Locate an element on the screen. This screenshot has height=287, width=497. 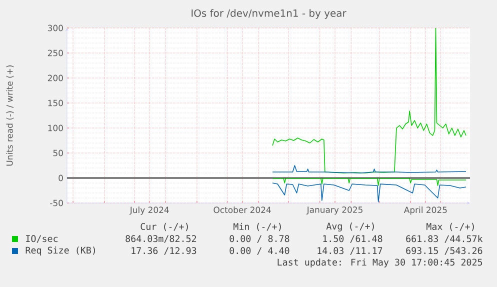
text: 17.36 /12.93 is located at coordinates (164, 251).